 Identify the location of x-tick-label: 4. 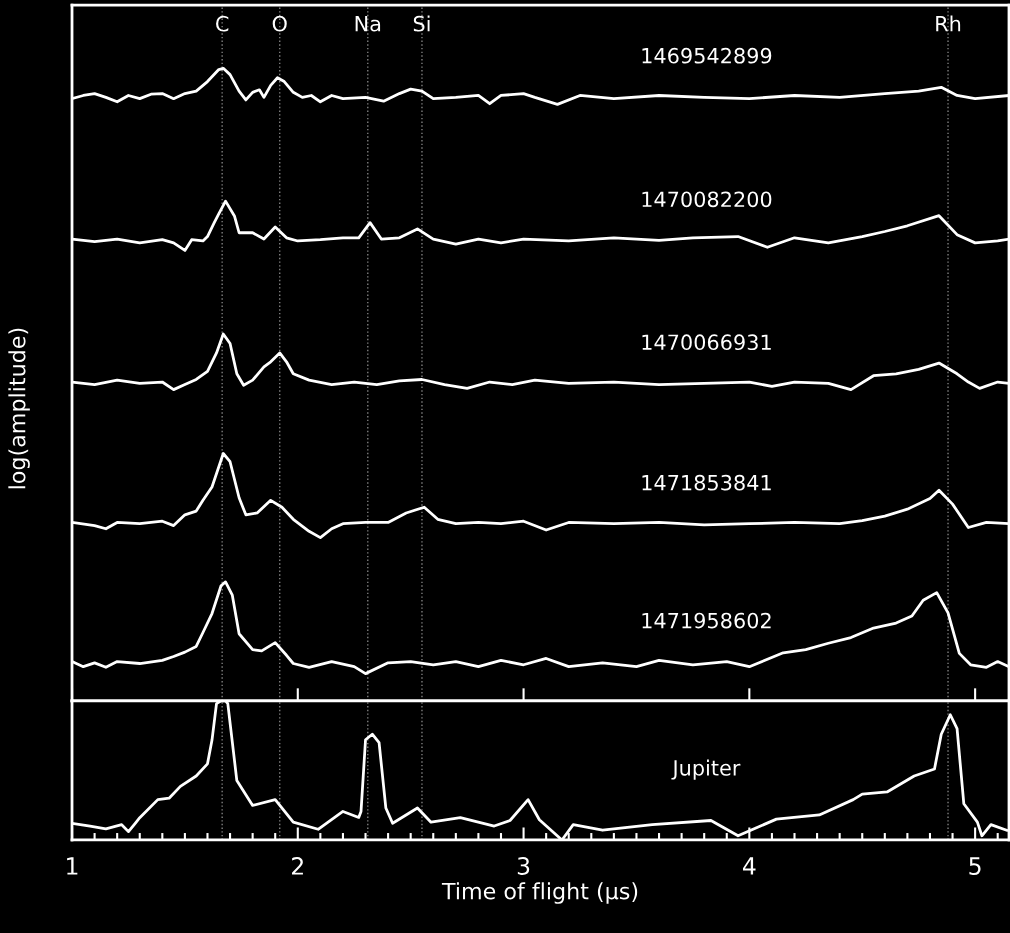
(749, 866).